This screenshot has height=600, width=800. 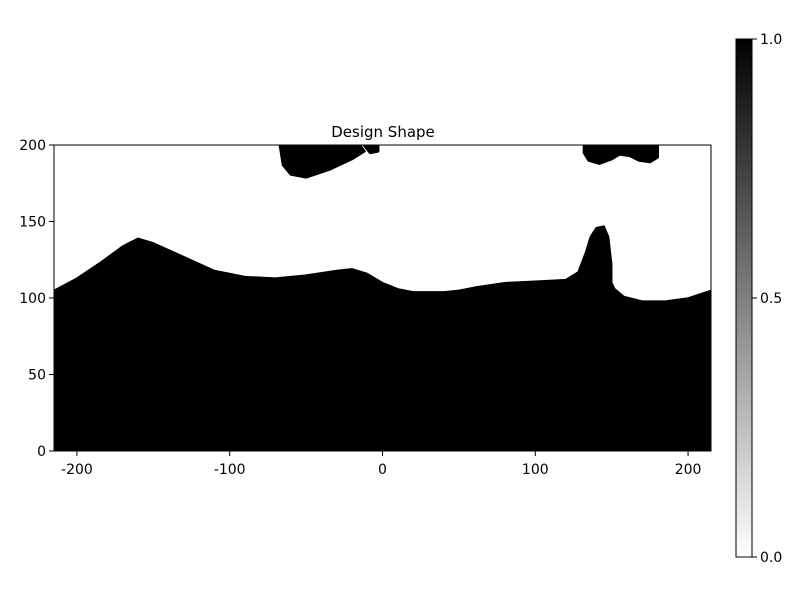 What do you see at coordinates (77, 470) in the screenshot?
I see `x-tick-label: -200` at bounding box center [77, 470].